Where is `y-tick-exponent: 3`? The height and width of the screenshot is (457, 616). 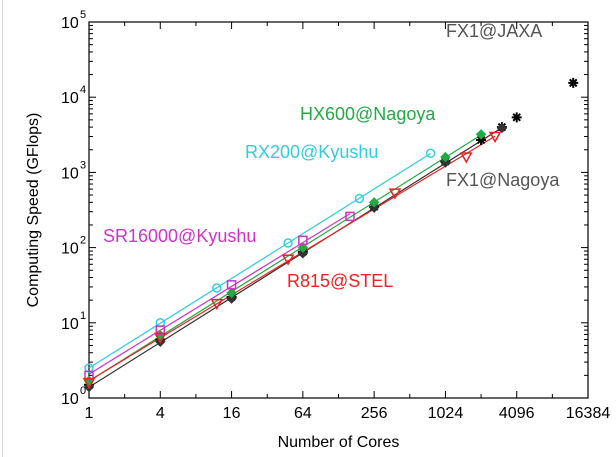
y-tick-exponent: 3 is located at coordinates (83, 165).